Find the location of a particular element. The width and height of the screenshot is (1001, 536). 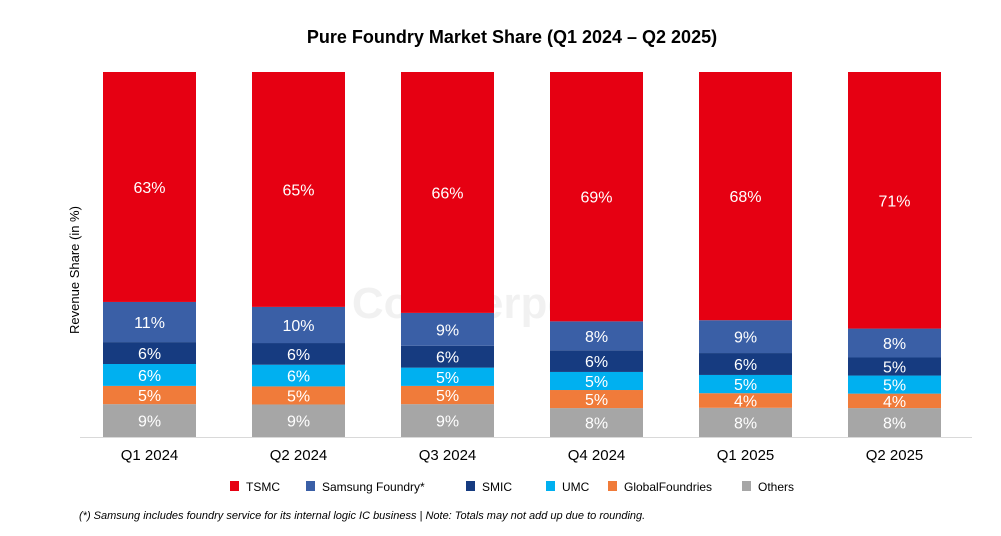

bar-segment-globalfoundries-q2-2025 is located at coordinates (894, 401).